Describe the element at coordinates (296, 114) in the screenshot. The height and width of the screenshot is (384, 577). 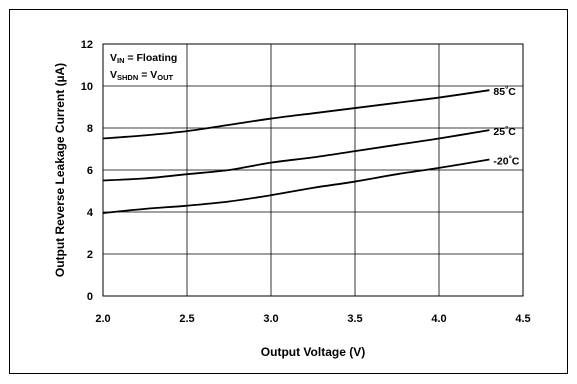
I see `series-line-85c` at that location.